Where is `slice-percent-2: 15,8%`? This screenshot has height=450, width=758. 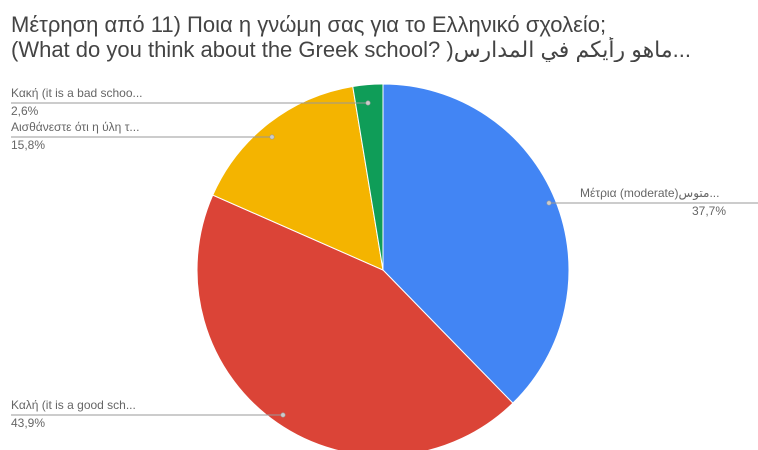
slice-percent-2: 15,8% is located at coordinates (28, 145).